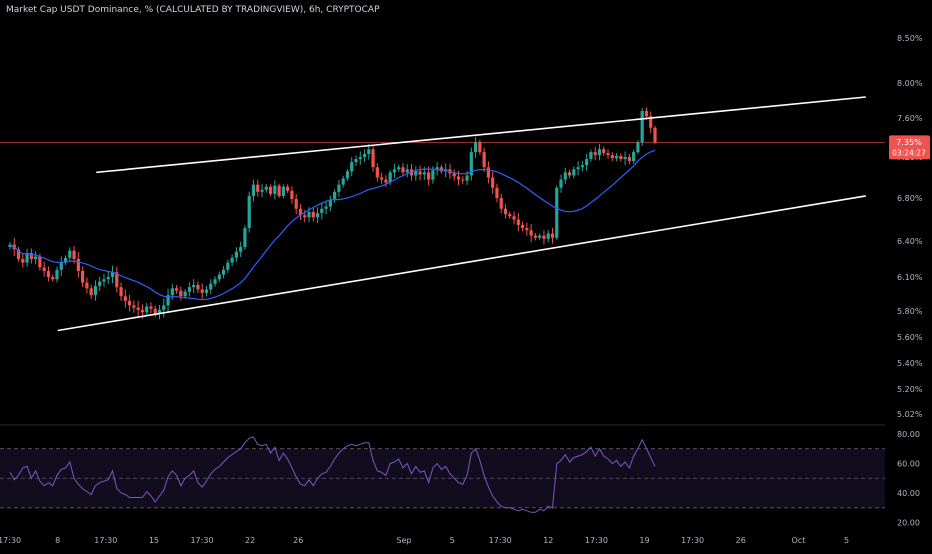 The image size is (932, 554). I want to click on y-tick-label: 5.80%, so click(910, 311).